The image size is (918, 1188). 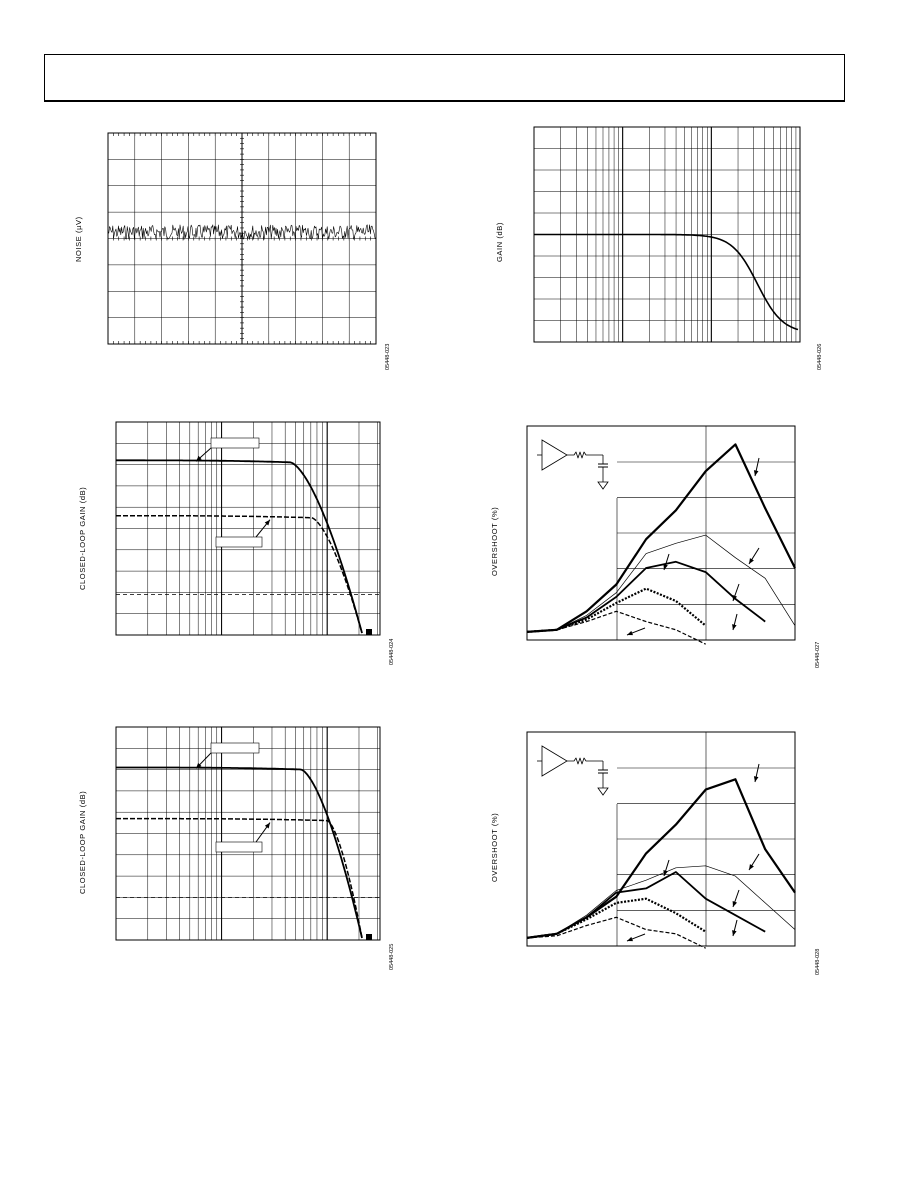 What do you see at coordinates (241, 232) in the screenshot?
I see `noise-trace` at bounding box center [241, 232].